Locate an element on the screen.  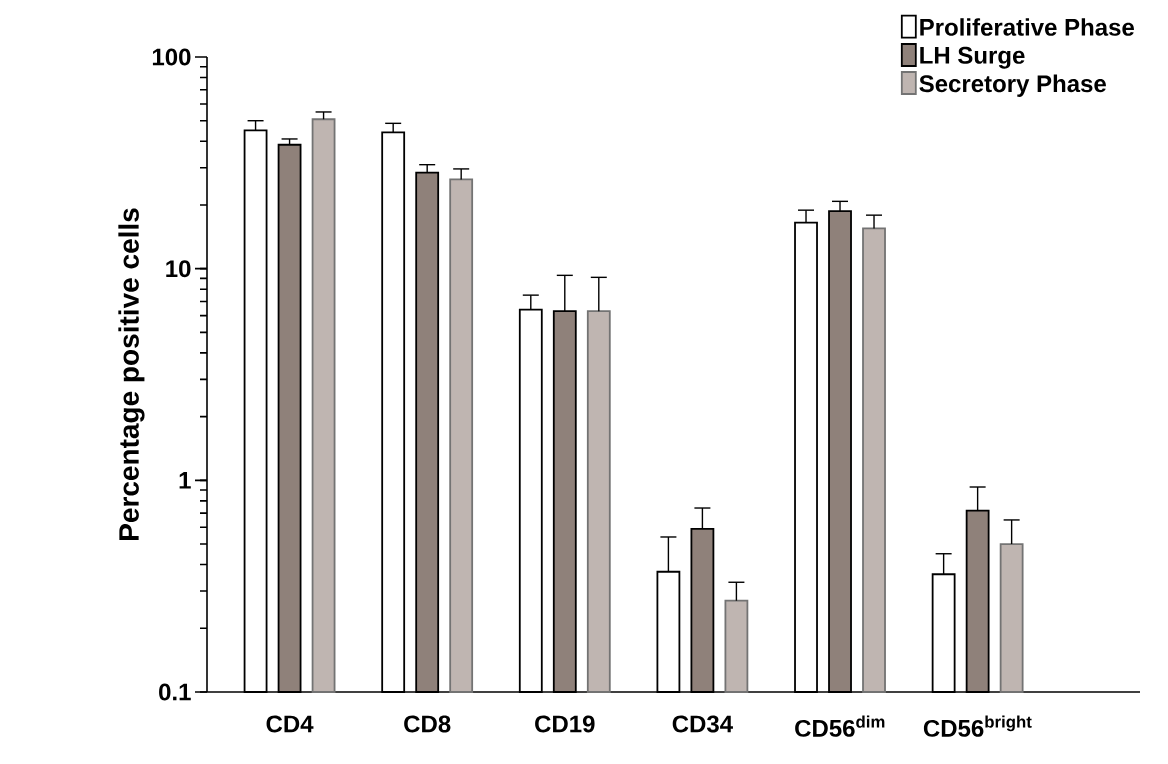
legend-label: Secretory Phase is located at coordinates (1012, 85).